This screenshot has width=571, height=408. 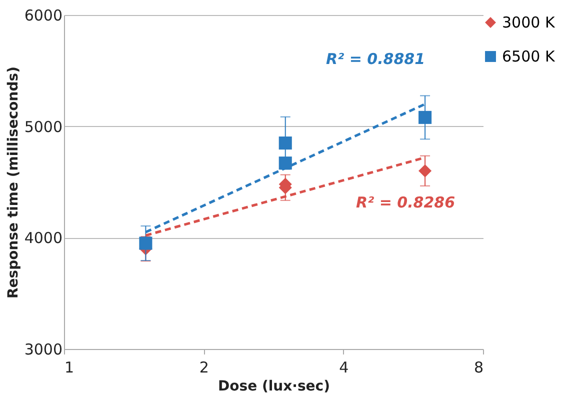 What do you see at coordinates (529, 57) in the screenshot?
I see `legend-label: 6500 K` at bounding box center [529, 57].